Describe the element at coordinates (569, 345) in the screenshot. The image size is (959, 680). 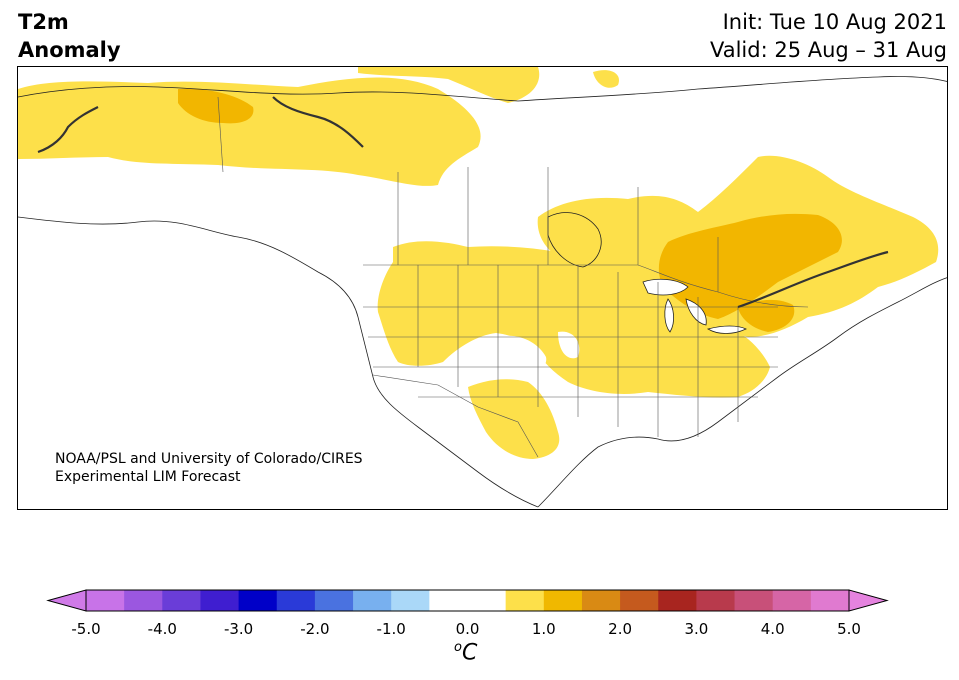
I see `neutral-gap-texas` at that location.